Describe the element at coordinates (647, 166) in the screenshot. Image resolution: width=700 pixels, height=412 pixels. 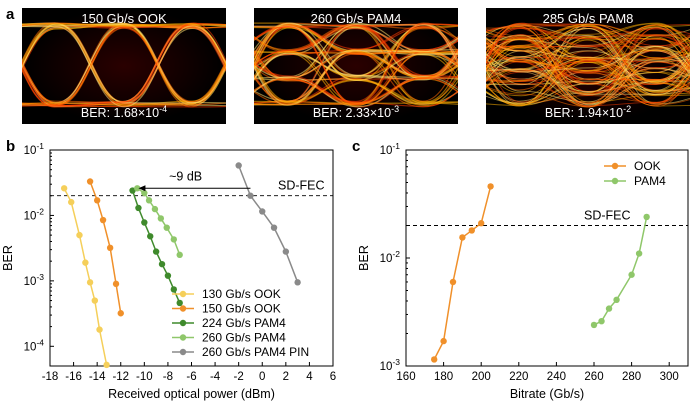
I see `legend-label: OOK` at that location.